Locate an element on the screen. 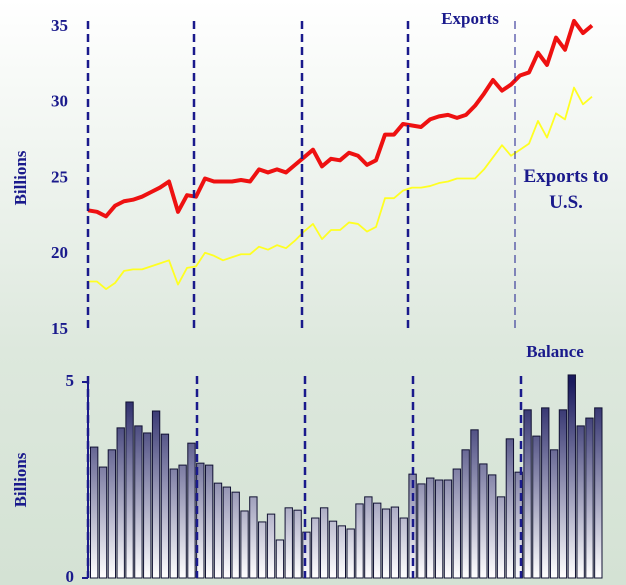  y-tick-label: 15 is located at coordinates (59, 328).